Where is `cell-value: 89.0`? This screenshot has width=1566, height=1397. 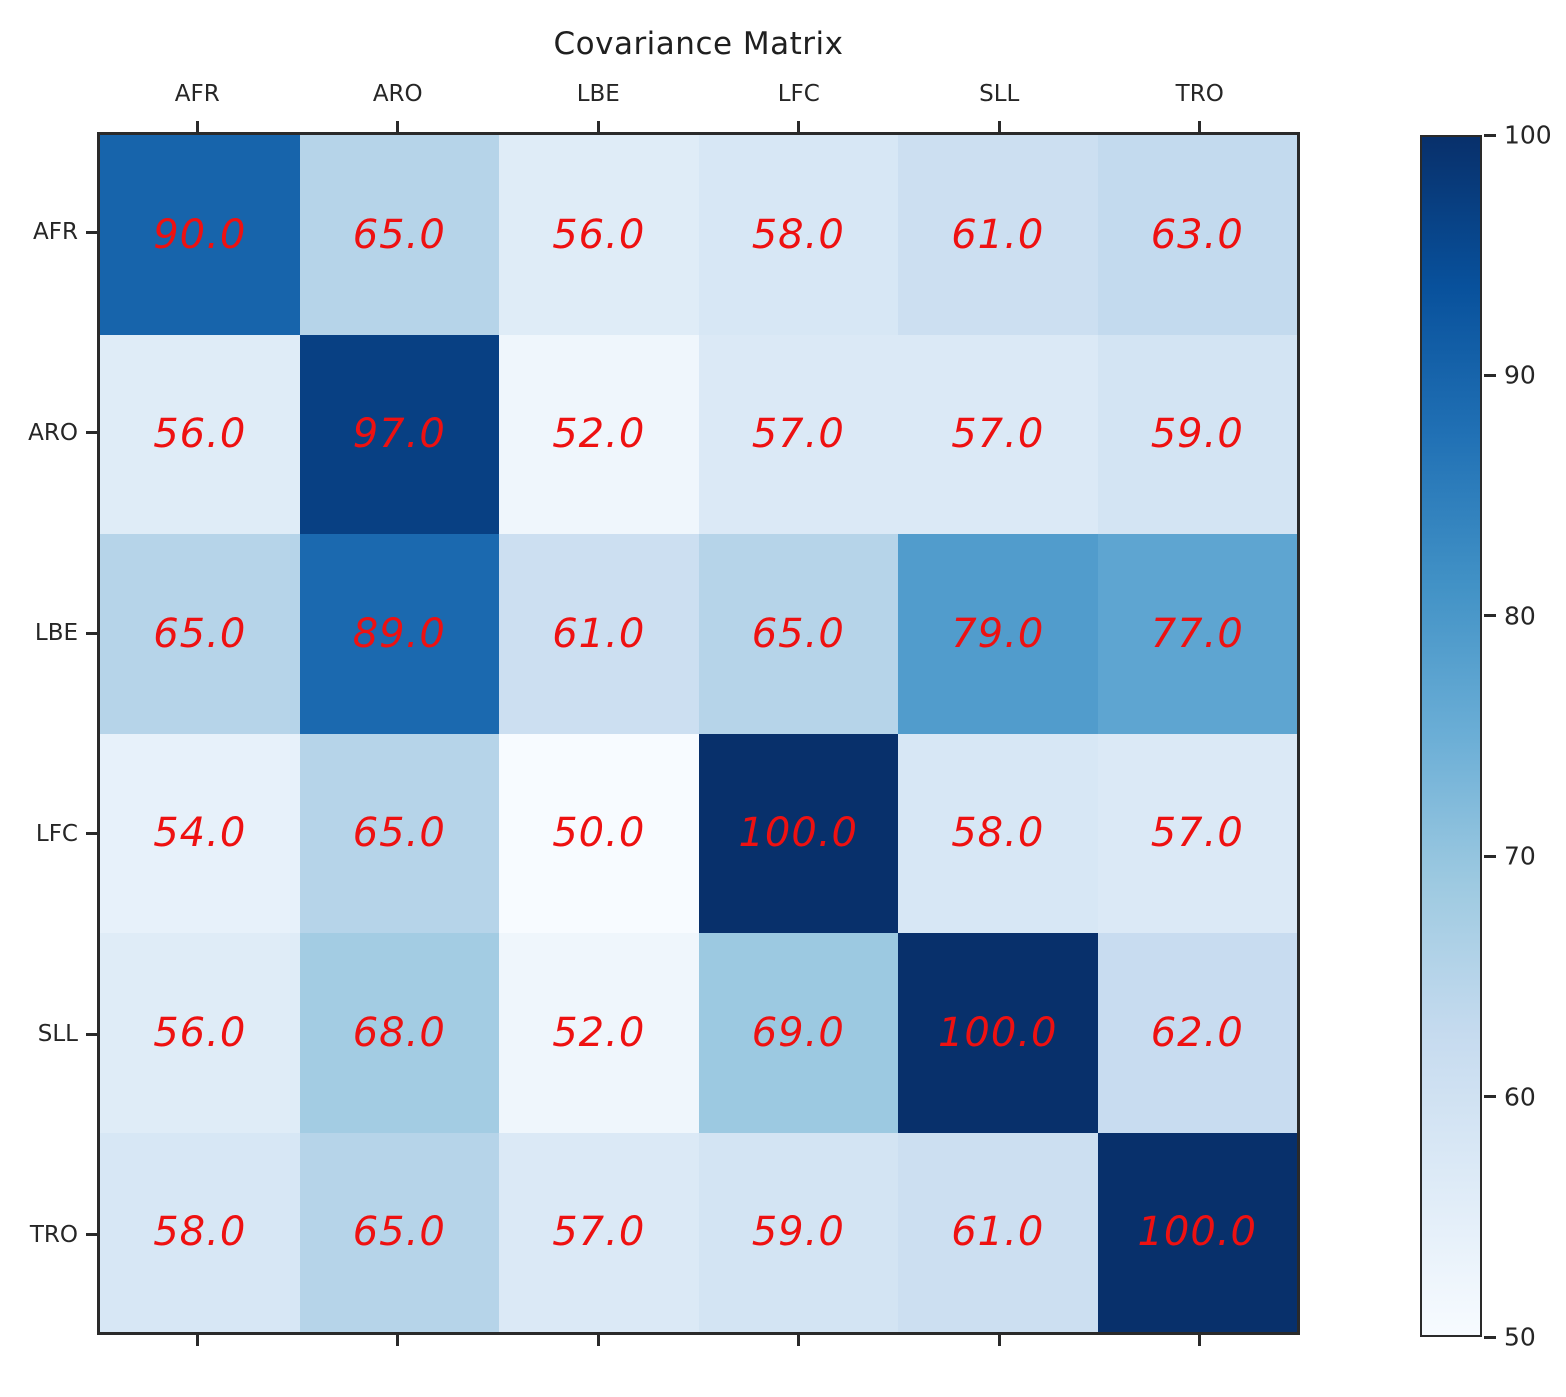
cell-value: 89.0 is located at coordinates (399, 633).